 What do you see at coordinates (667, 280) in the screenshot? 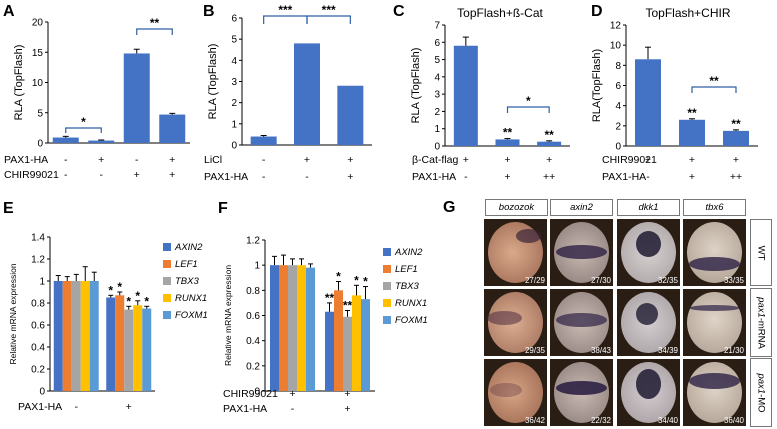
I see `embryo-count: 32/35` at bounding box center [667, 280].